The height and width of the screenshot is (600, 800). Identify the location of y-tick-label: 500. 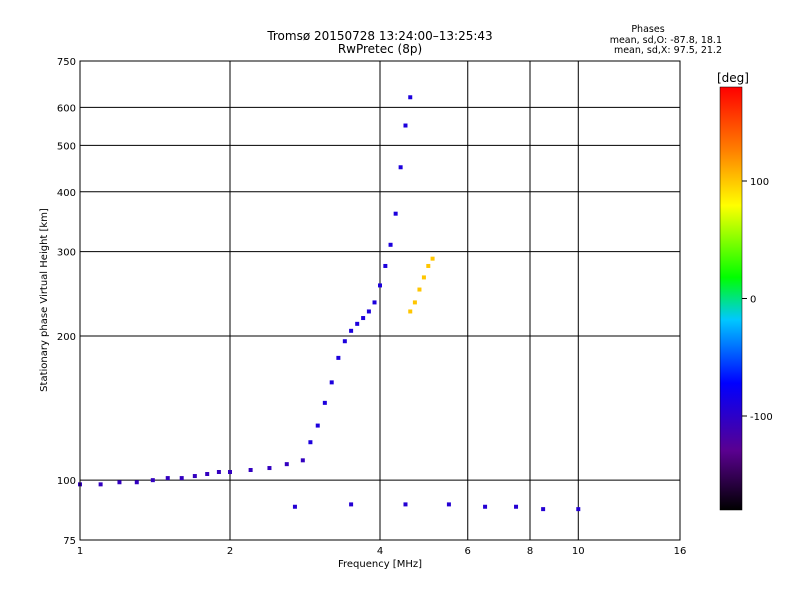
(66, 146).